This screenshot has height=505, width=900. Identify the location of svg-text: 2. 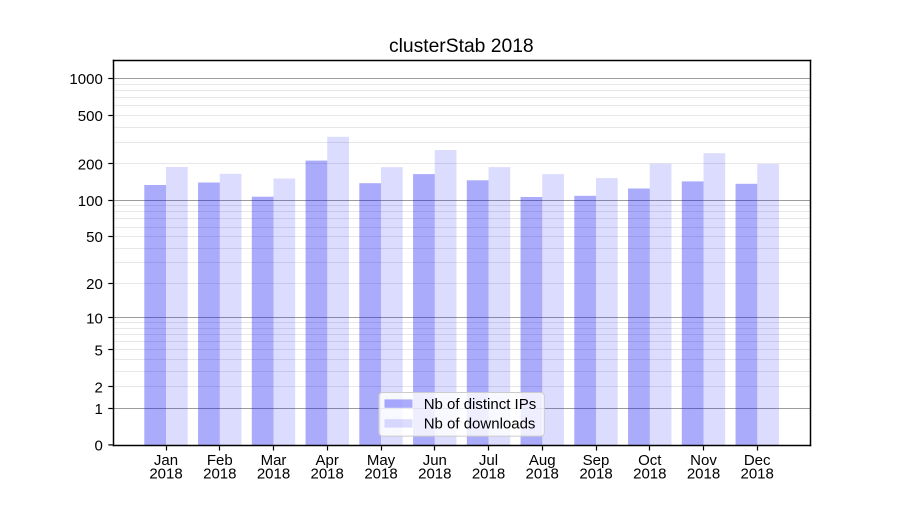
(98, 387).